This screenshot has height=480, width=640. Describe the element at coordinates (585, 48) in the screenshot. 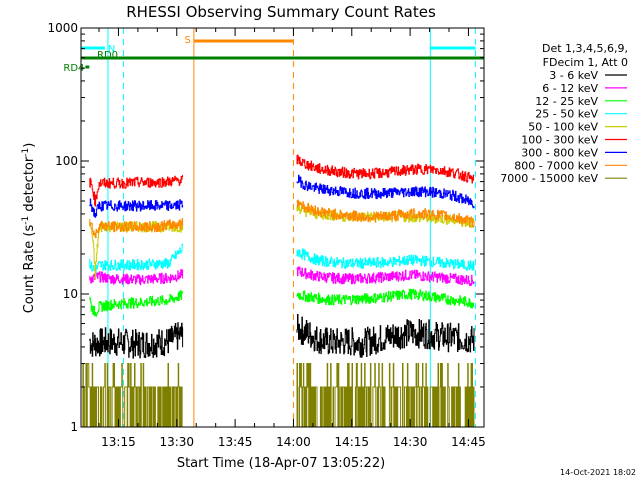

I see `legend-header-line-1: Det 1,3,4,5,6,9,` at that location.